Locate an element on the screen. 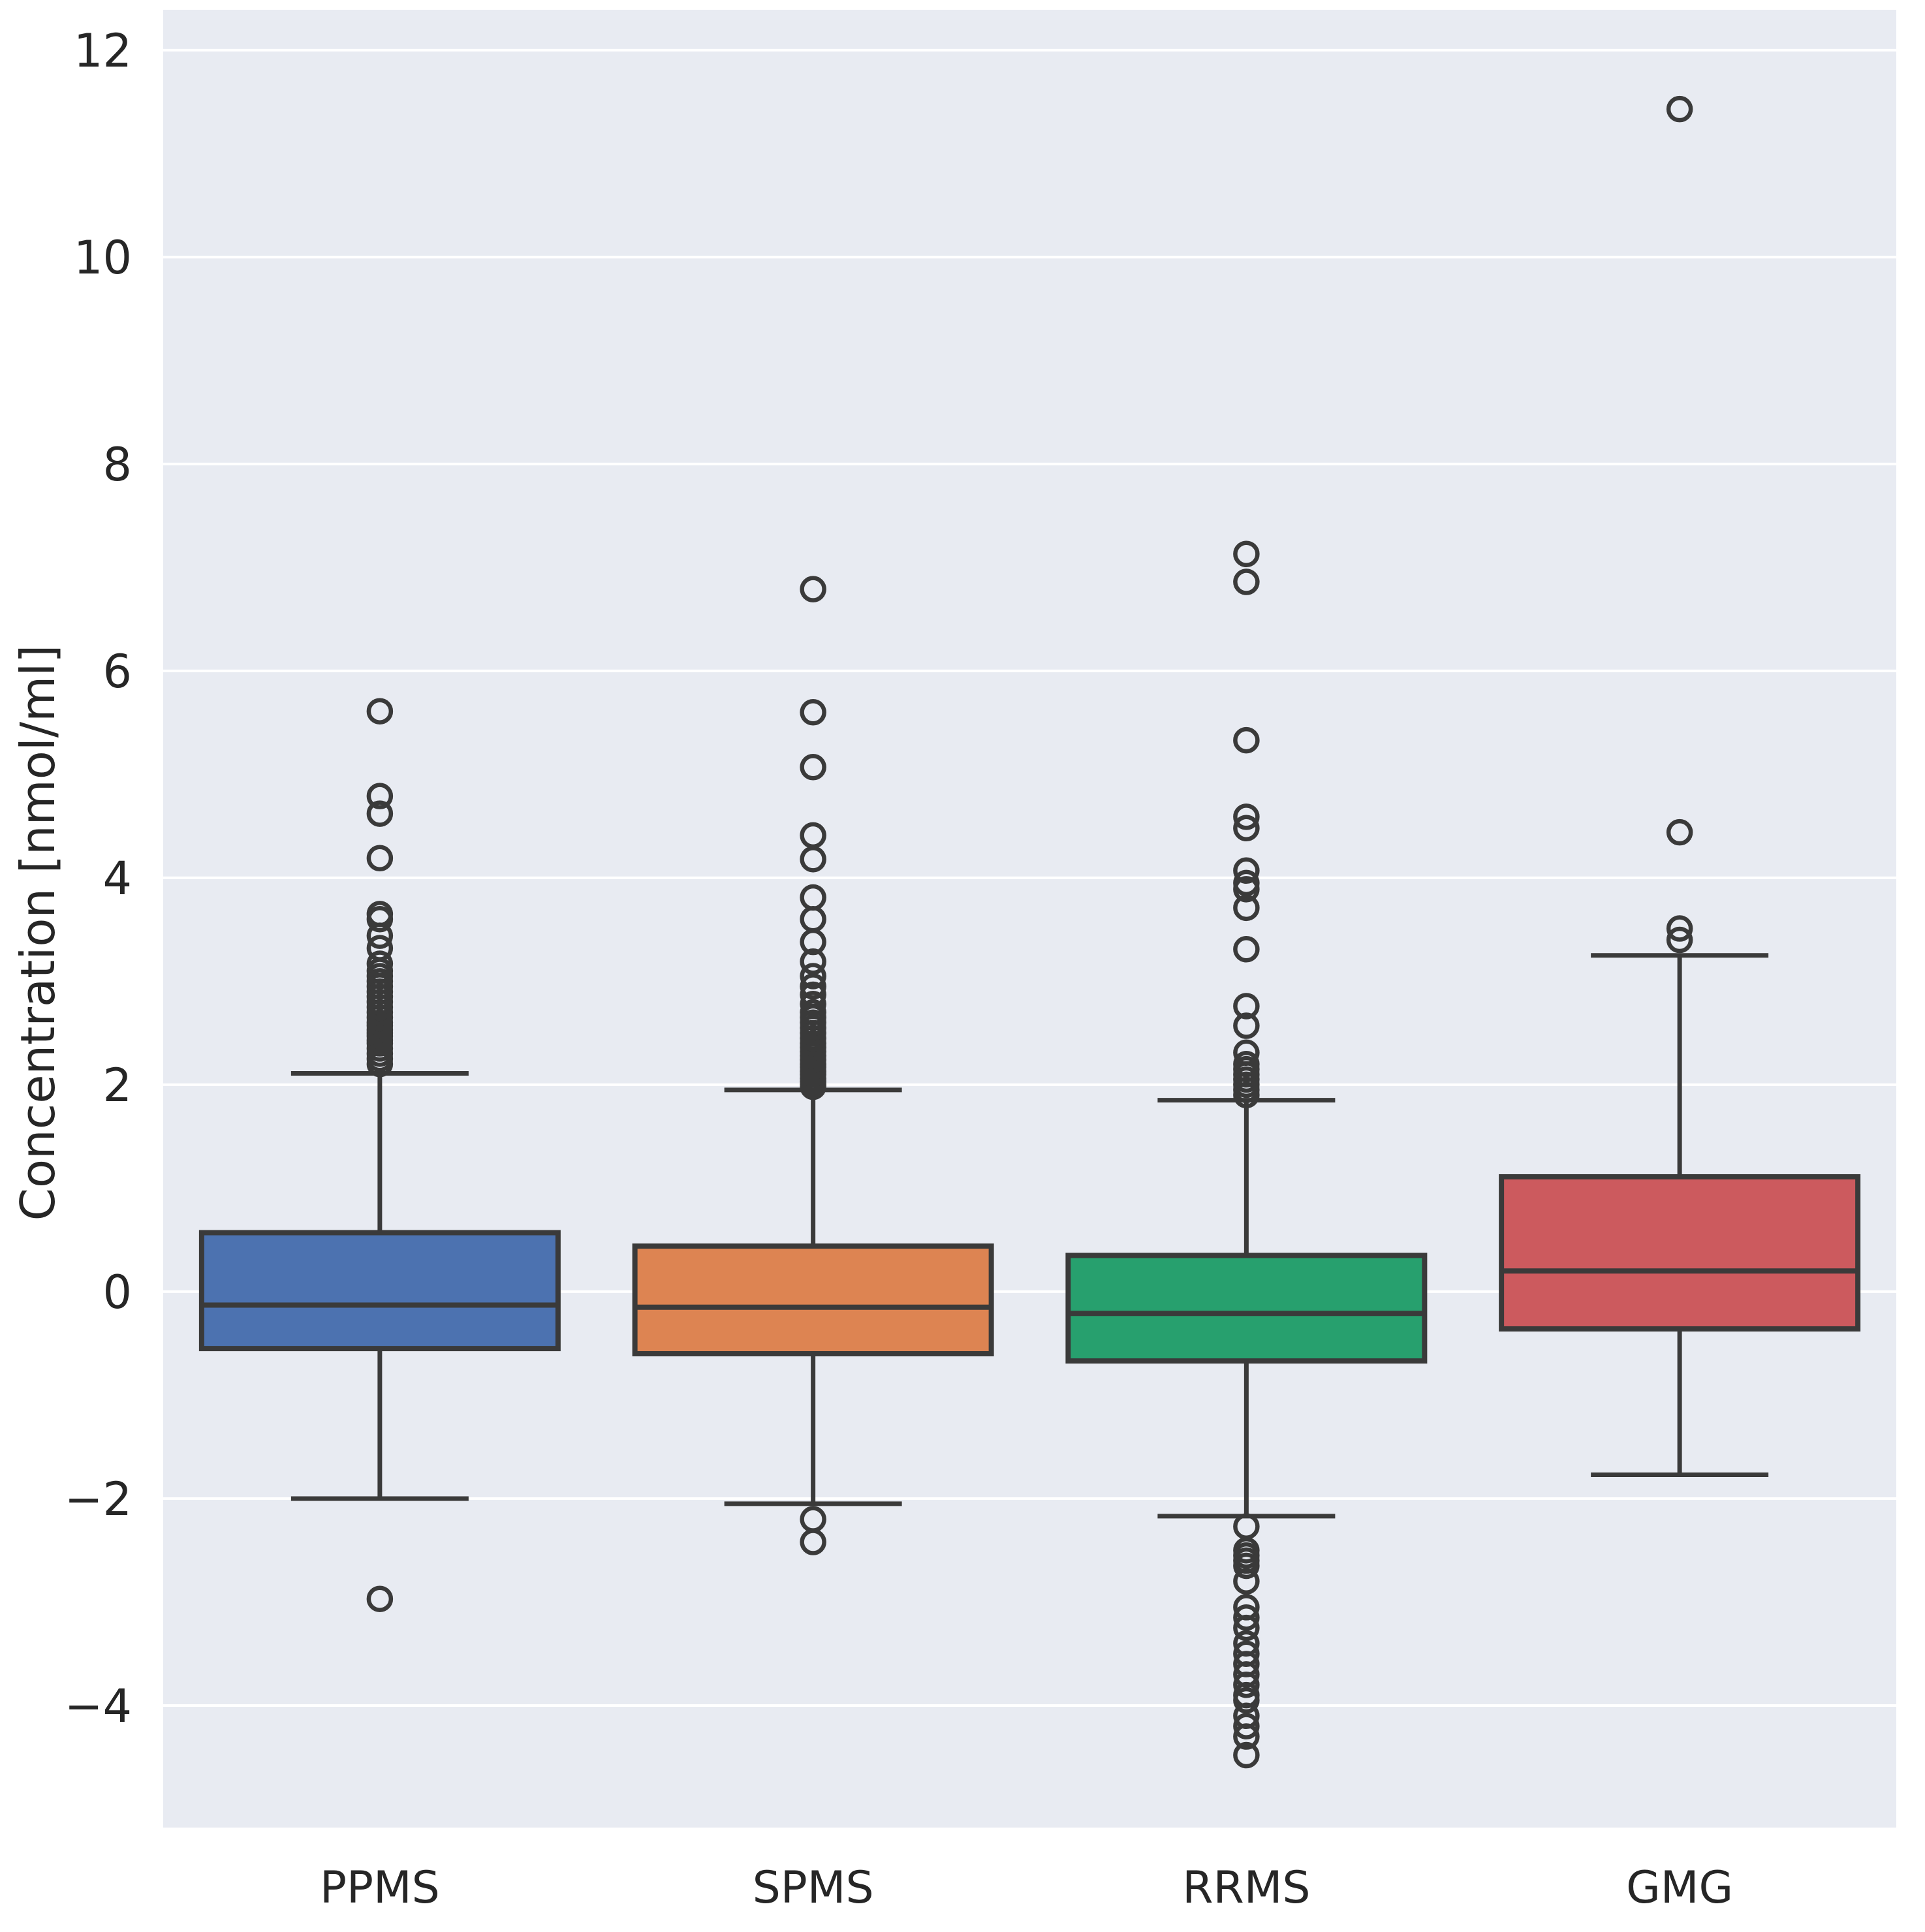 The height and width of the screenshot is (1932, 1925). y-tick-label-12: 12 is located at coordinates (103, 51).